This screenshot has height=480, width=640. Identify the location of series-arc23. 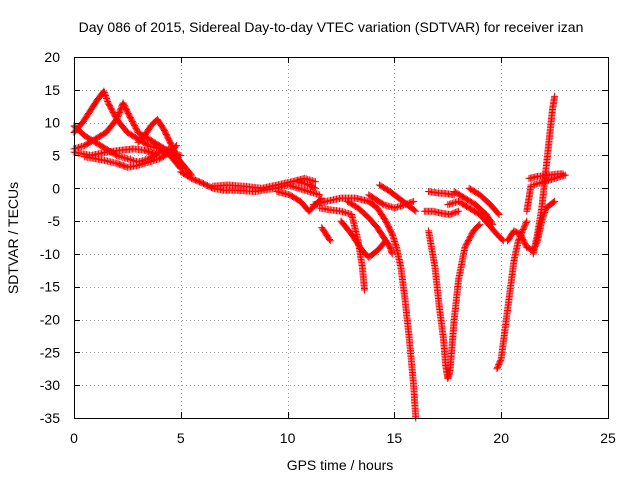
(484, 201).